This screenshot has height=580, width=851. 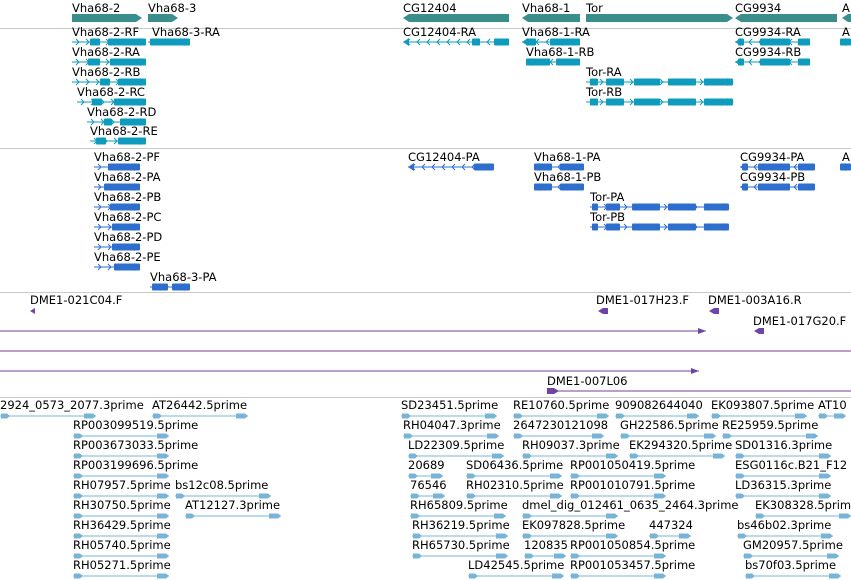 What do you see at coordinates (786, 18) in the screenshot?
I see `gene-cg9934` at bounding box center [786, 18].